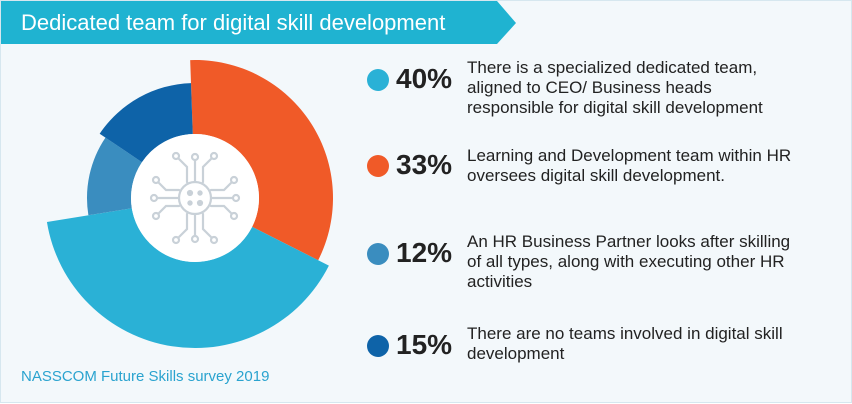 This screenshot has width=852, height=404. What do you see at coordinates (424, 252) in the screenshot?
I see `legend-percent-hr-partner: 12%` at bounding box center [424, 252].